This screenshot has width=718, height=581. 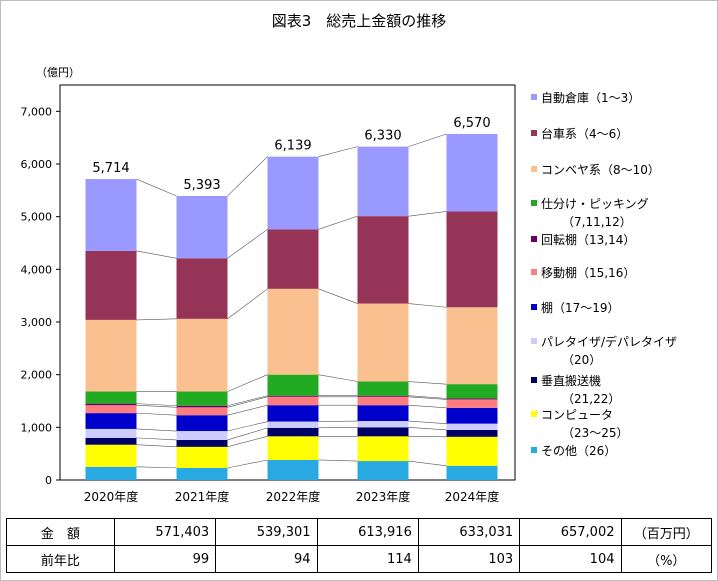 I want to click on legend-label: 回転棚（13,14）, so click(x=588, y=239).